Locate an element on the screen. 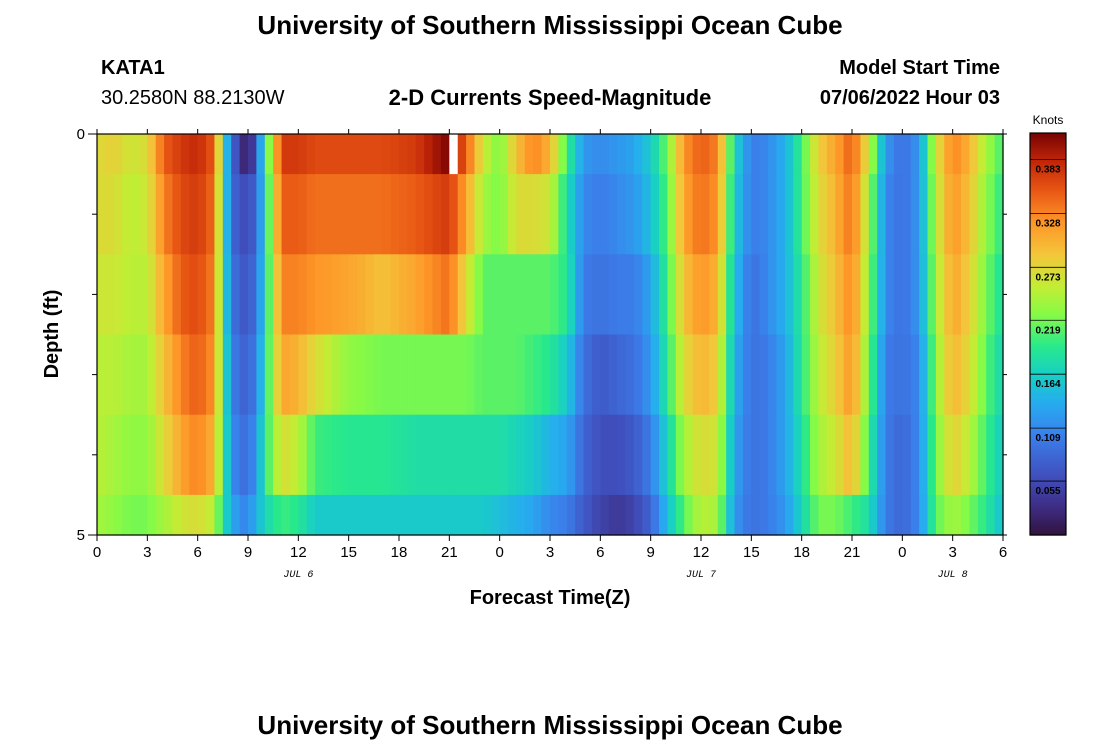  x-tick-label: 6 is located at coordinates (1003, 552).